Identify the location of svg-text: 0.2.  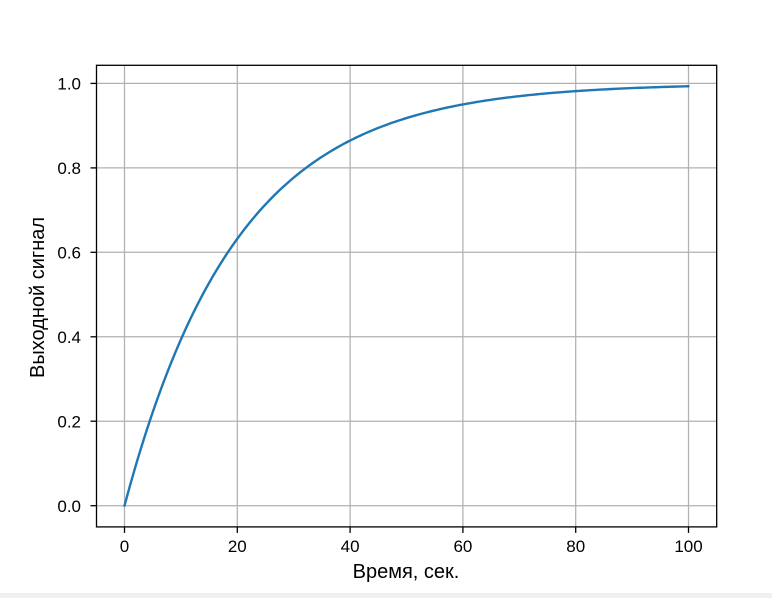
(69, 422).